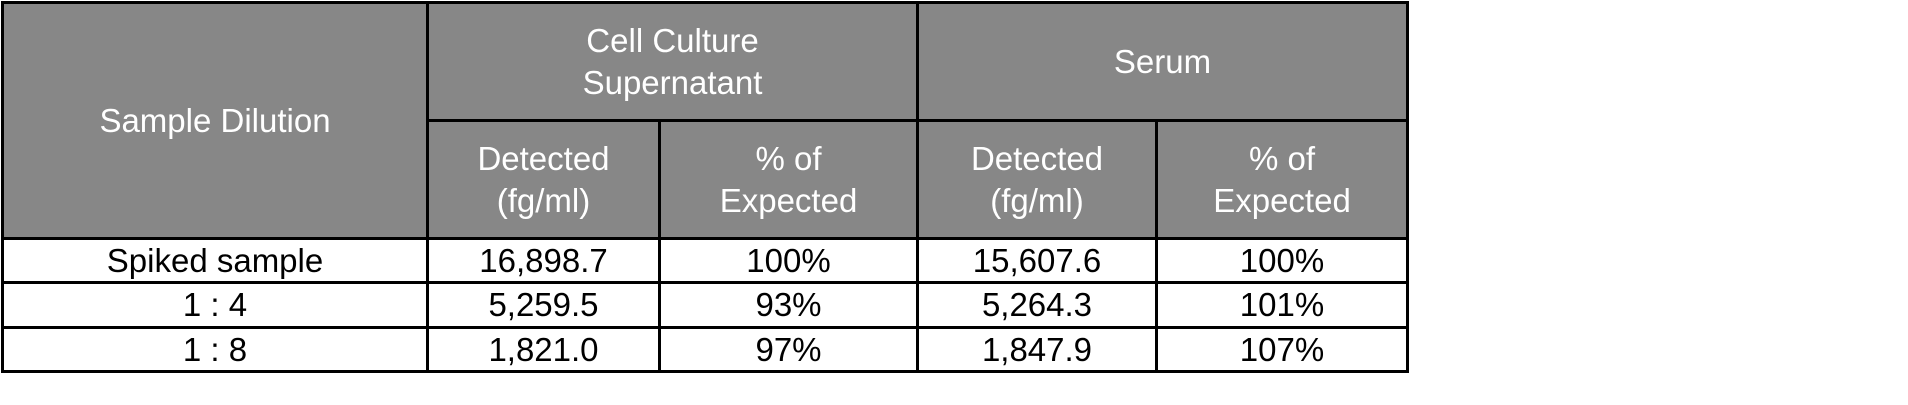 The image size is (1908, 405). Describe the element at coordinates (1037, 305) in the screenshot. I see `table-cell: 5,264.3` at that location.